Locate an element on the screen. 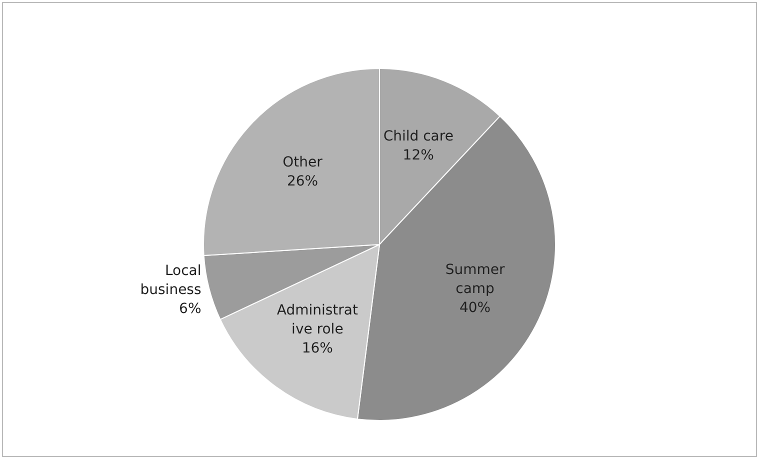 This screenshot has height=459, width=759. slice-label: Child care is located at coordinates (418, 136).